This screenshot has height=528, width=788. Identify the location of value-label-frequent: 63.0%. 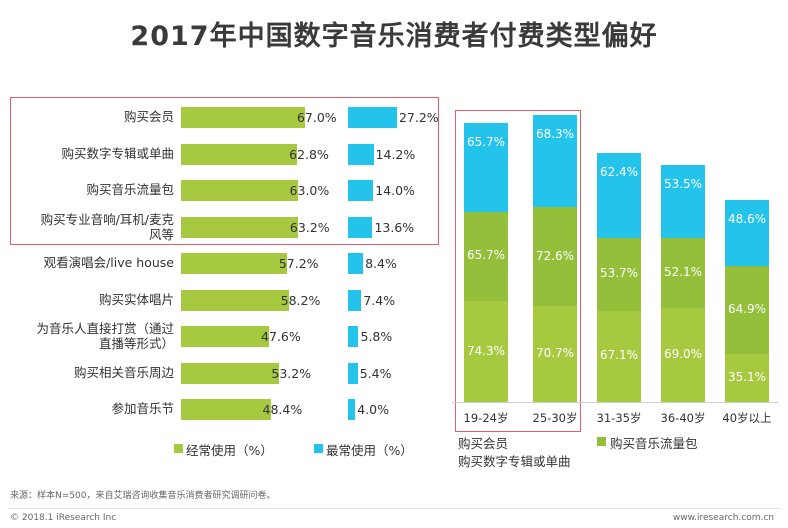
(309, 190).